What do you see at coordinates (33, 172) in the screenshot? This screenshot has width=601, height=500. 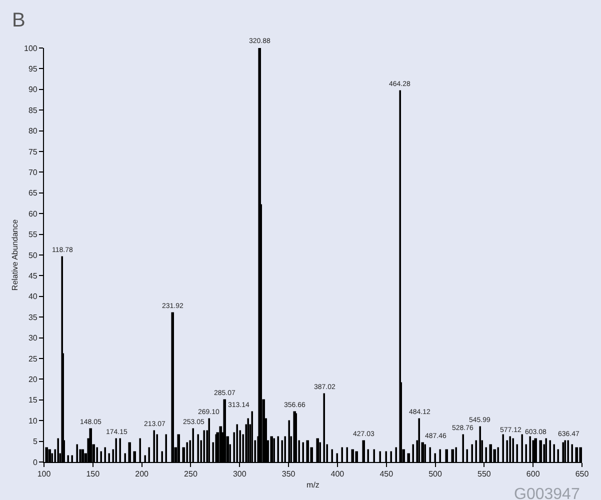 I see `y-tick-label: 70` at bounding box center [33, 172].